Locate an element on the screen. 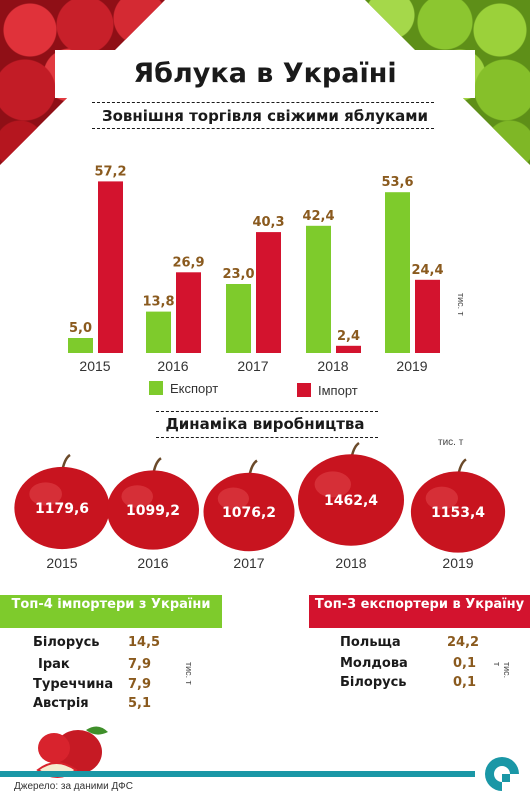 This screenshot has width=530, height=800. importer-value: 5,1 is located at coordinates (140, 703).